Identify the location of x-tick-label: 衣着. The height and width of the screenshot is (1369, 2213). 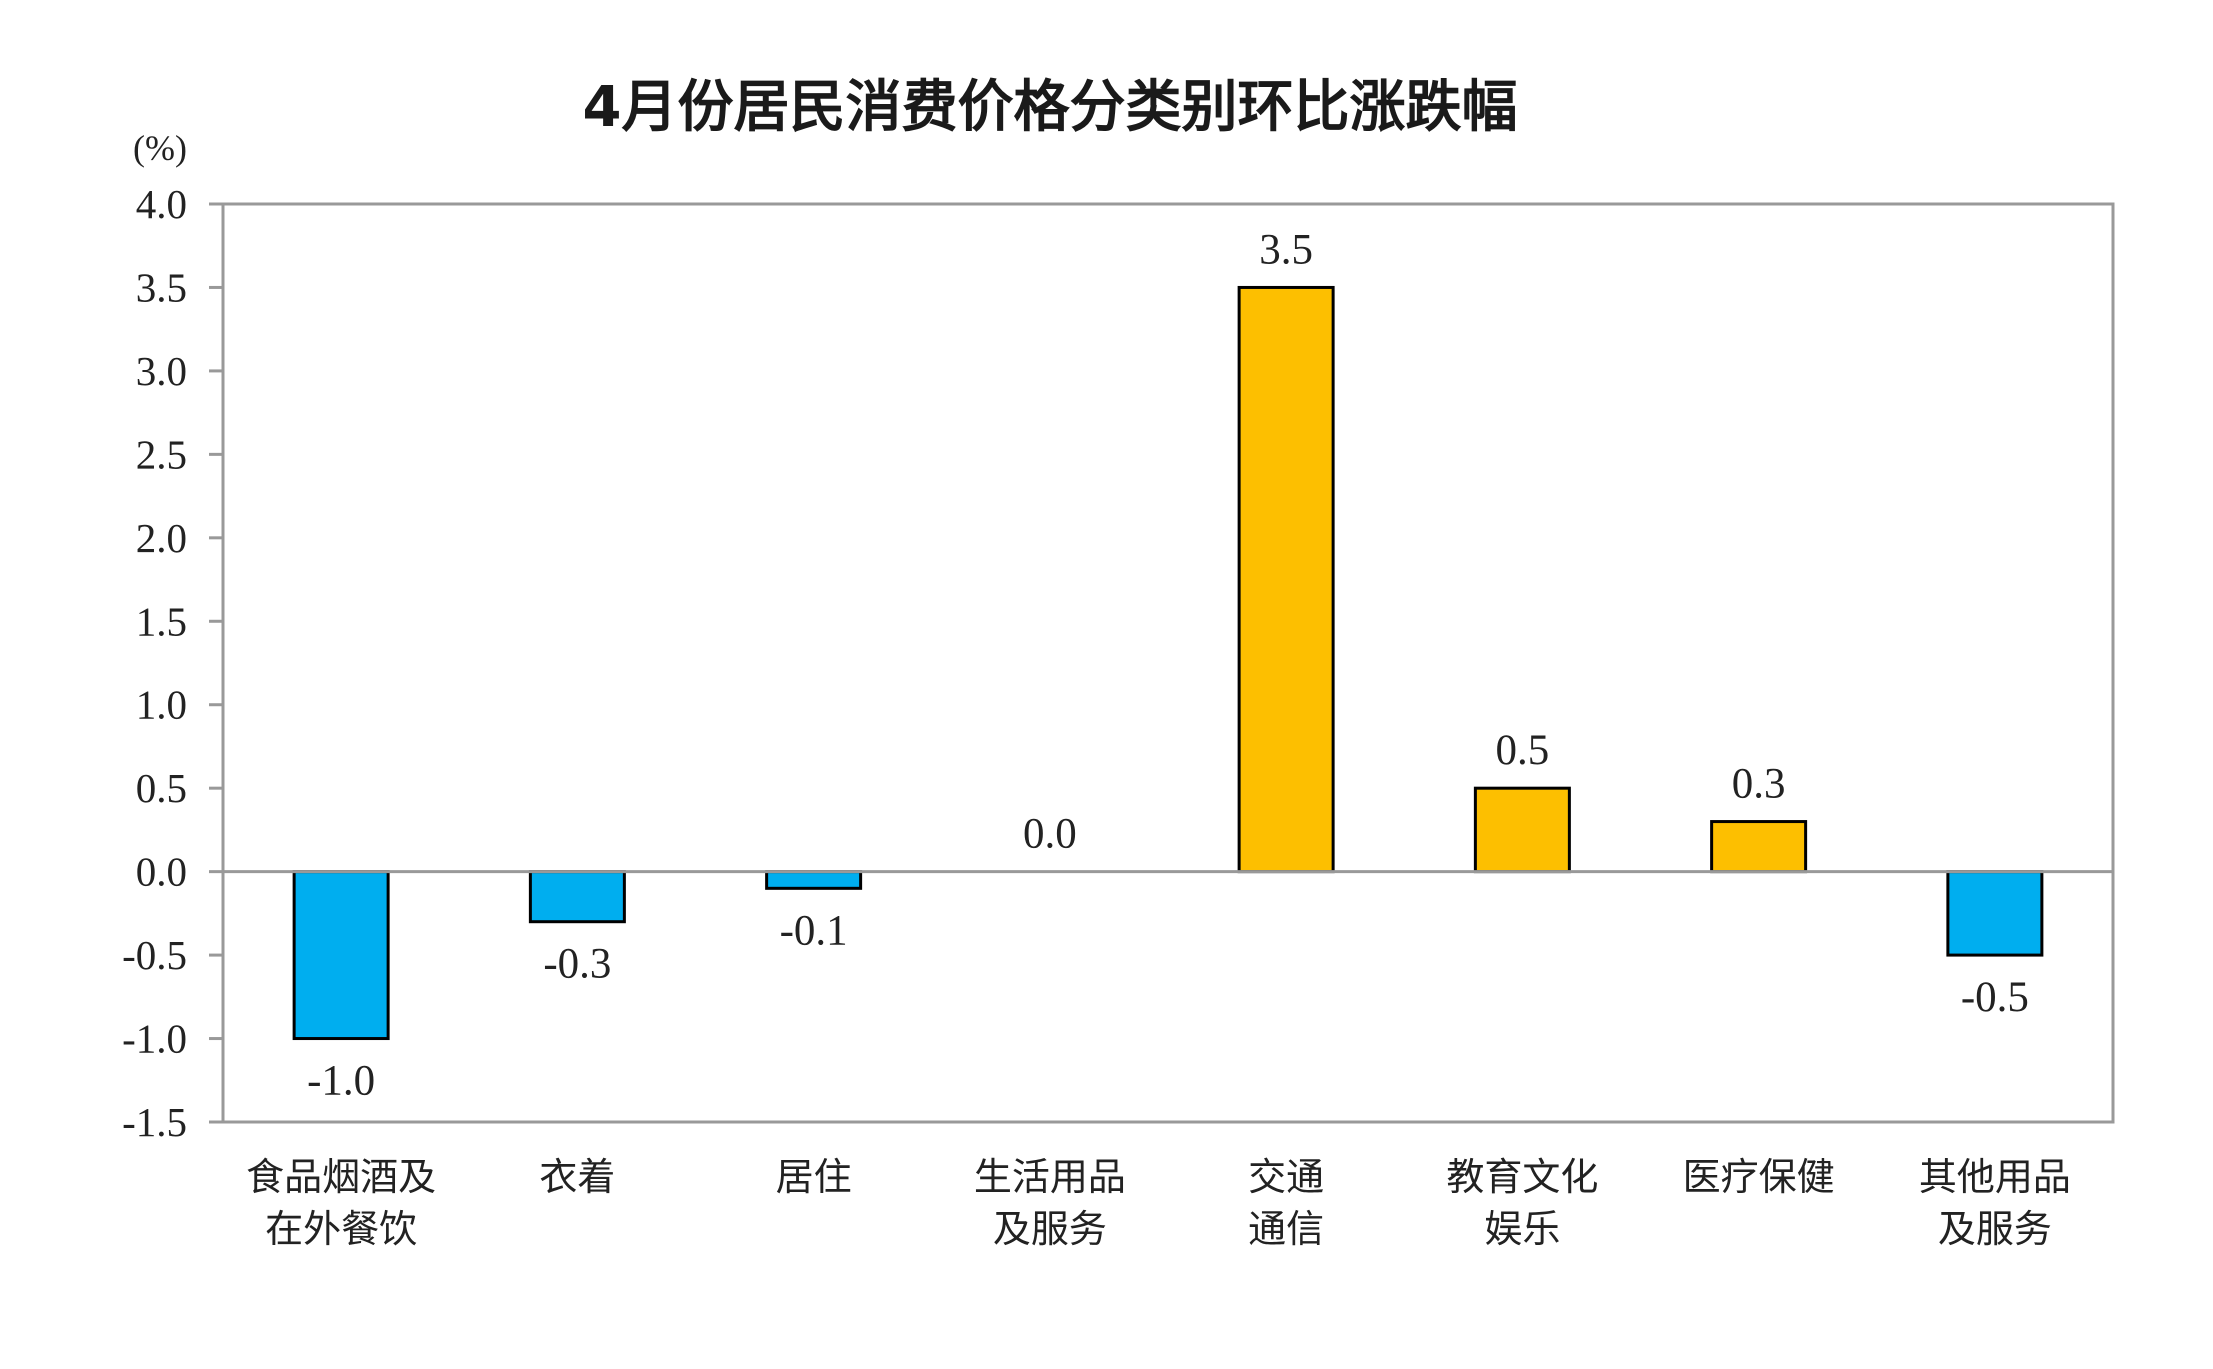
(577, 1177).